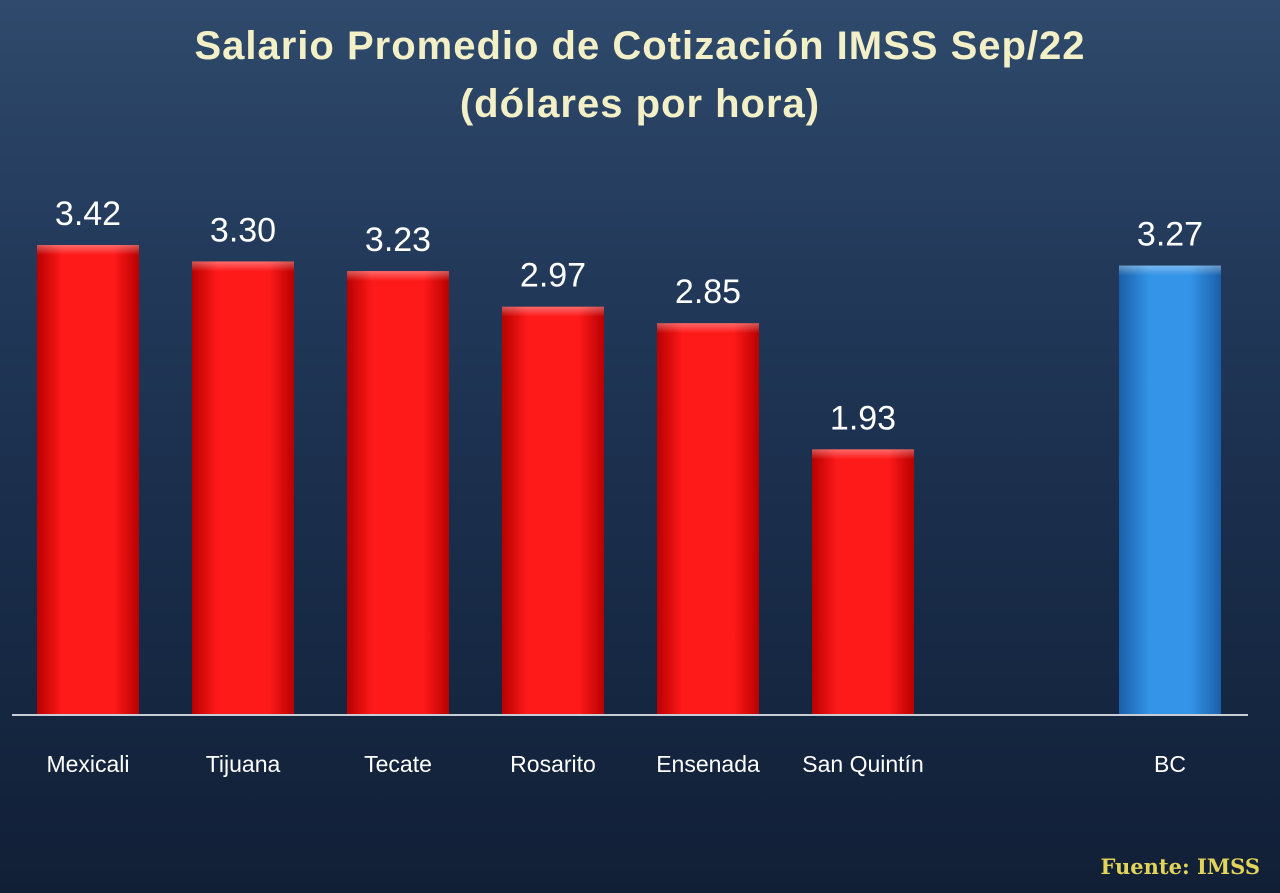 The width and height of the screenshot is (1280, 893). What do you see at coordinates (863, 581) in the screenshot?
I see `bar-san-quintín` at bounding box center [863, 581].